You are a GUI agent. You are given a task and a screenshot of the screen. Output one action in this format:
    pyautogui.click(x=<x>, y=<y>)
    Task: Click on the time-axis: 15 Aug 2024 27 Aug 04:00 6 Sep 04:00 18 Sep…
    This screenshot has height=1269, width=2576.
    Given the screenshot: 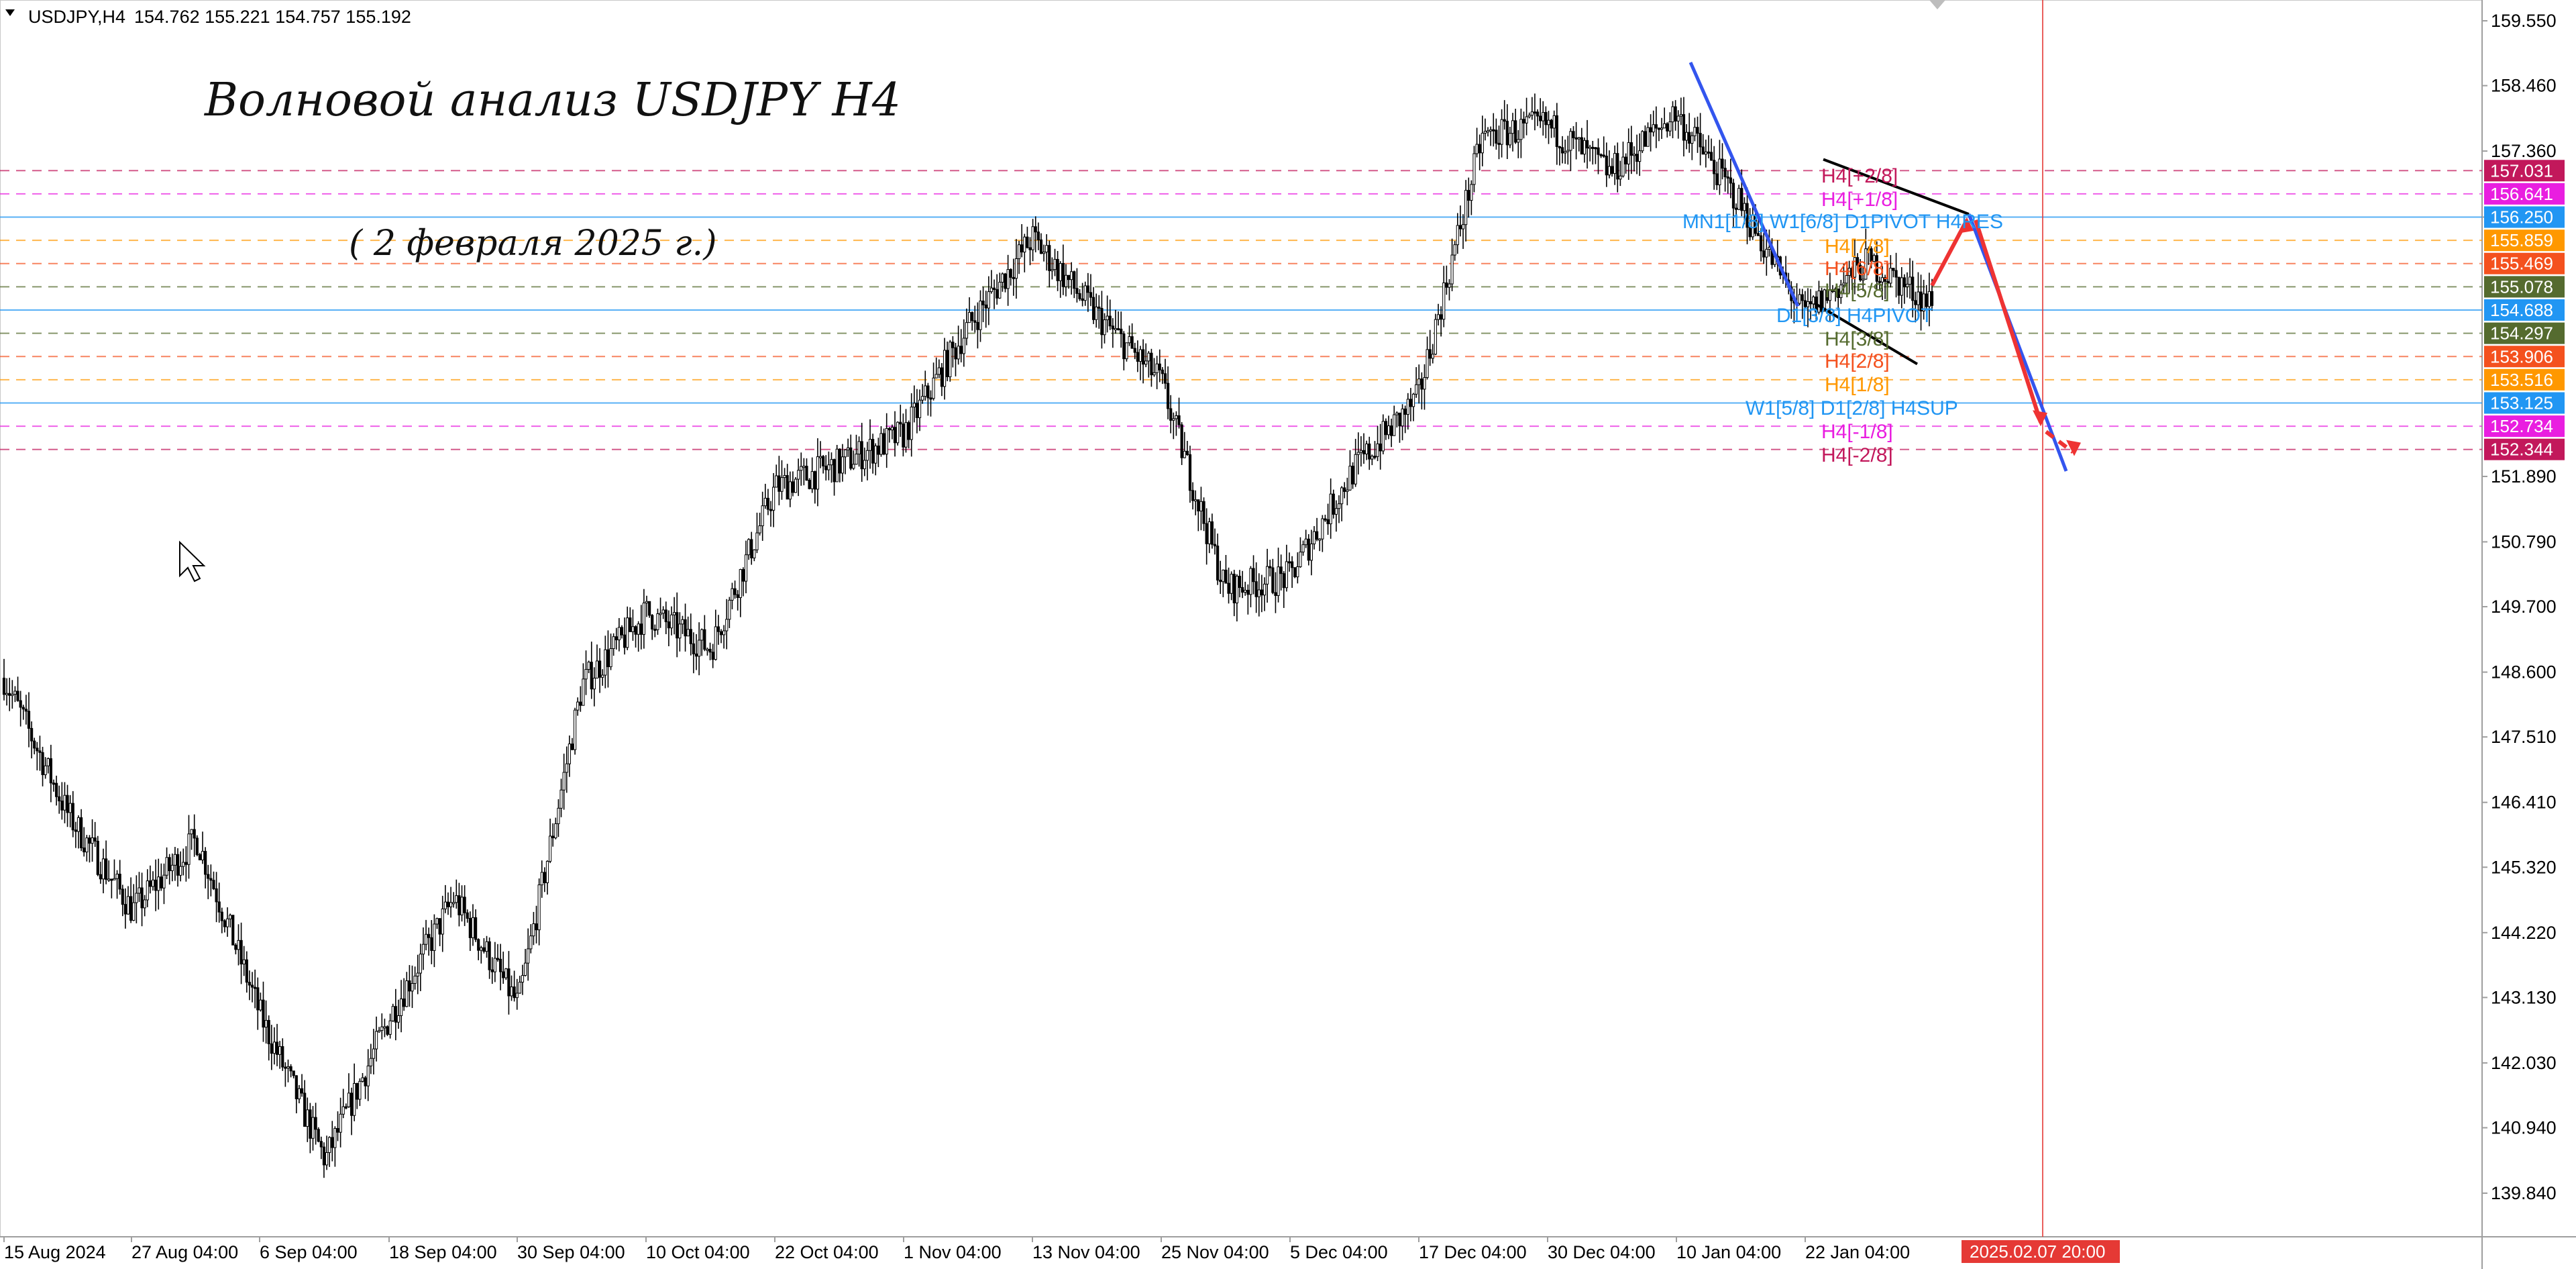 What is the action you would take?
    pyautogui.click(x=956, y=1249)
    